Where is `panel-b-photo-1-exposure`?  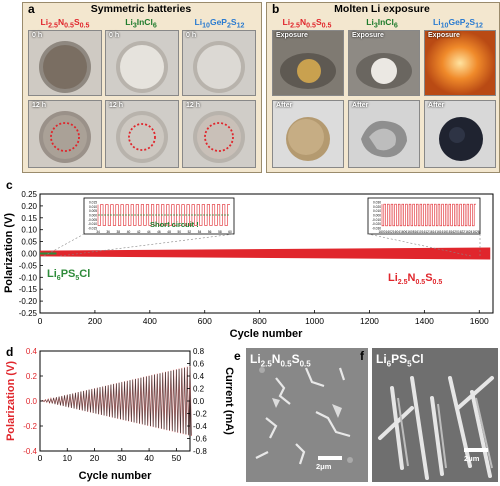 panel-b-photo-1-exposure is located at coordinates (308, 63).